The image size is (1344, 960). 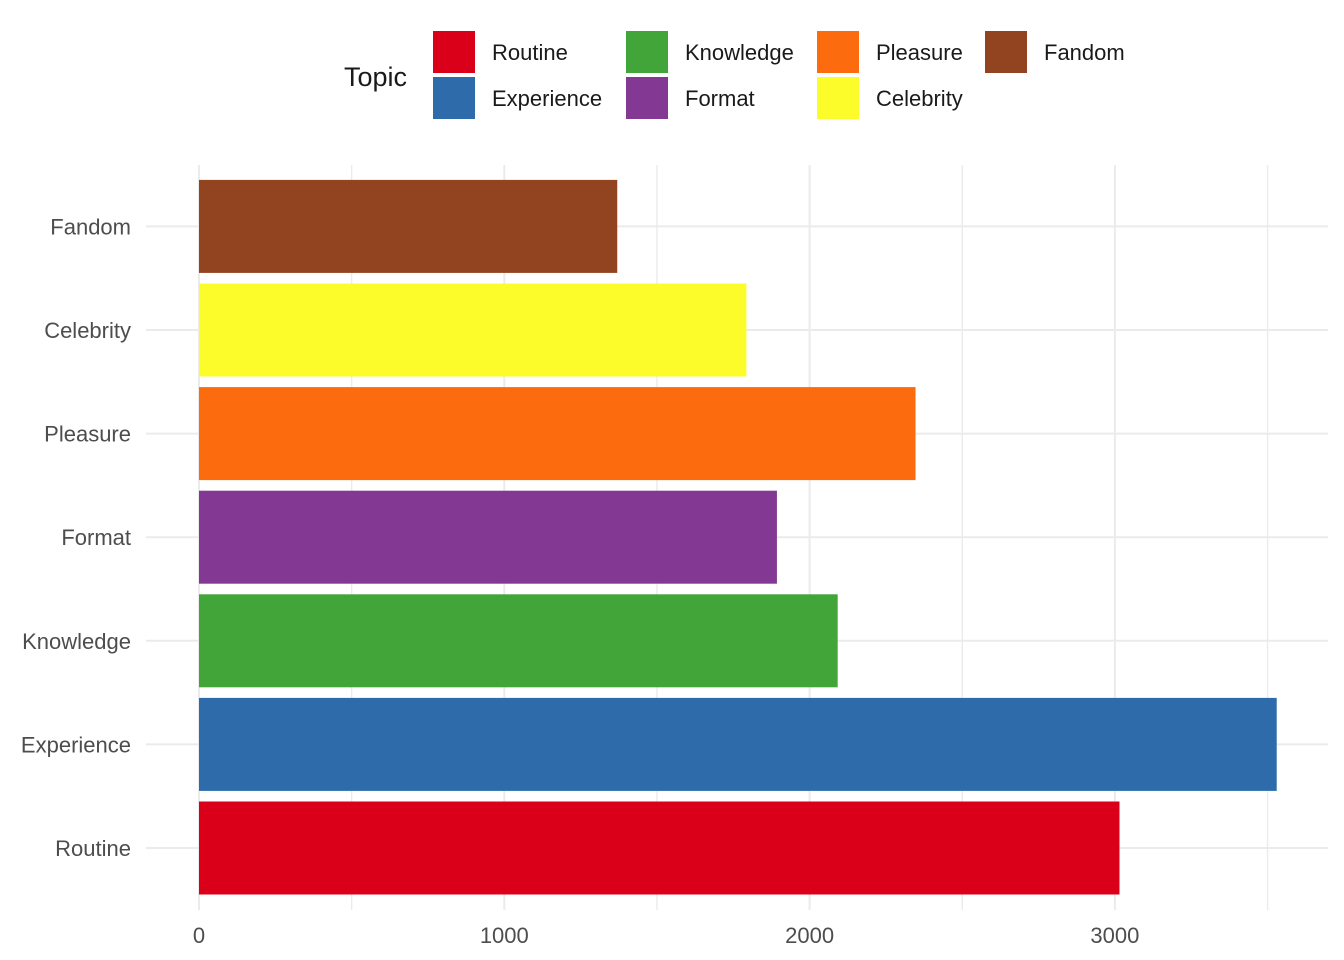 What do you see at coordinates (375, 77) in the screenshot?
I see `legend-title: Topic` at bounding box center [375, 77].